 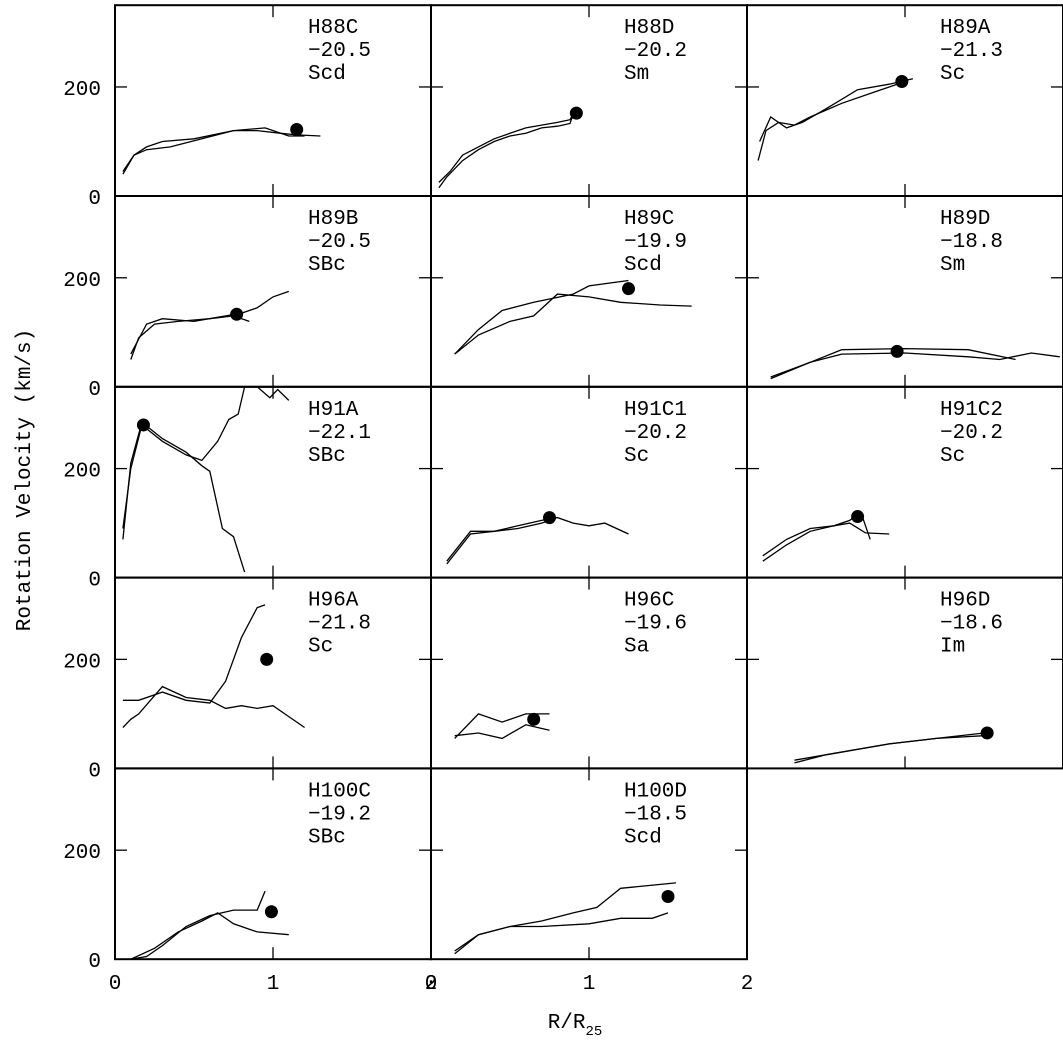 What do you see at coordinates (333, 28) in the screenshot?
I see `galaxy-name: H88C` at bounding box center [333, 28].